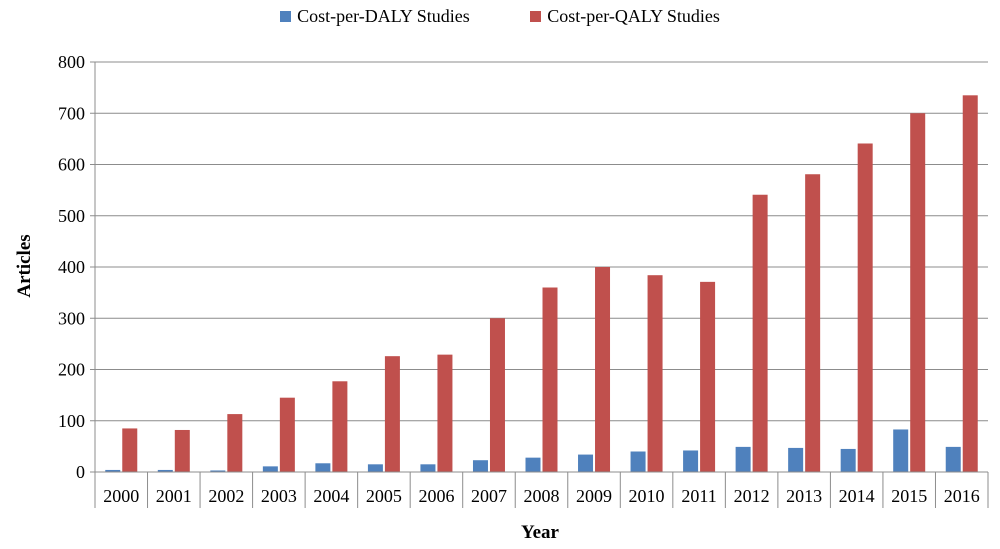  Describe the element at coordinates (279, 496) in the screenshot. I see `x-tick-label: 2003` at that location.